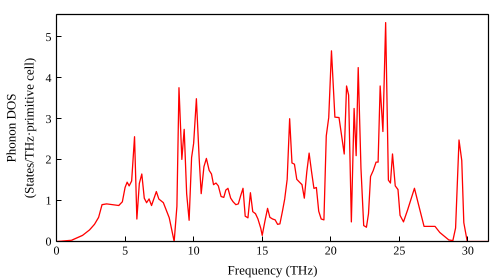 The width and height of the screenshot is (500, 280). Describe the element at coordinates (468, 251) in the screenshot. I see `x-tick-label: 30` at that location.